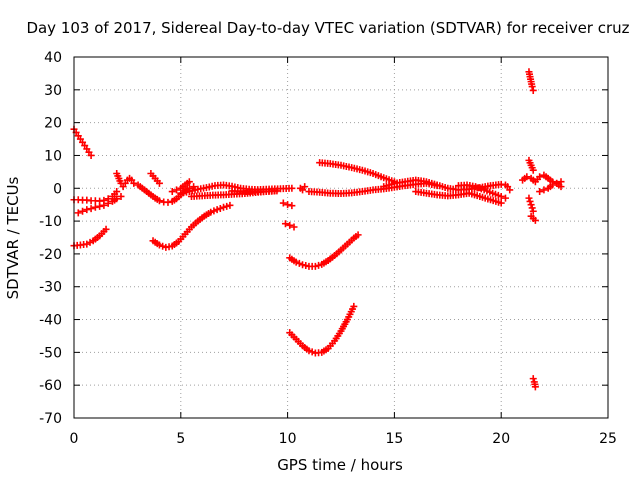 The image size is (640, 480). What do you see at coordinates (50, 386) in the screenshot?
I see `y-tick-label: -60` at bounding box center [50, 386].